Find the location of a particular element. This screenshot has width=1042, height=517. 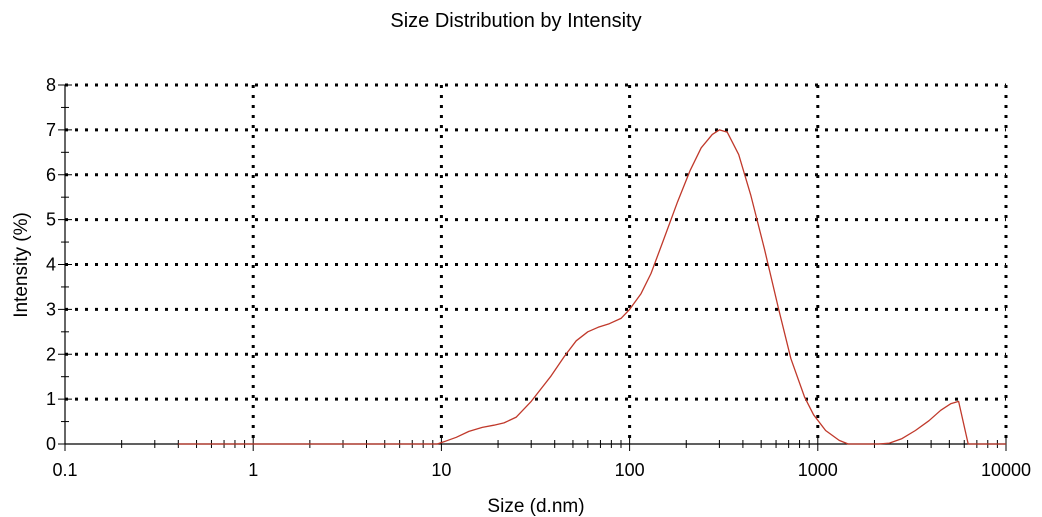

y-tick-label: 0 is located at coordinates (51, 444).